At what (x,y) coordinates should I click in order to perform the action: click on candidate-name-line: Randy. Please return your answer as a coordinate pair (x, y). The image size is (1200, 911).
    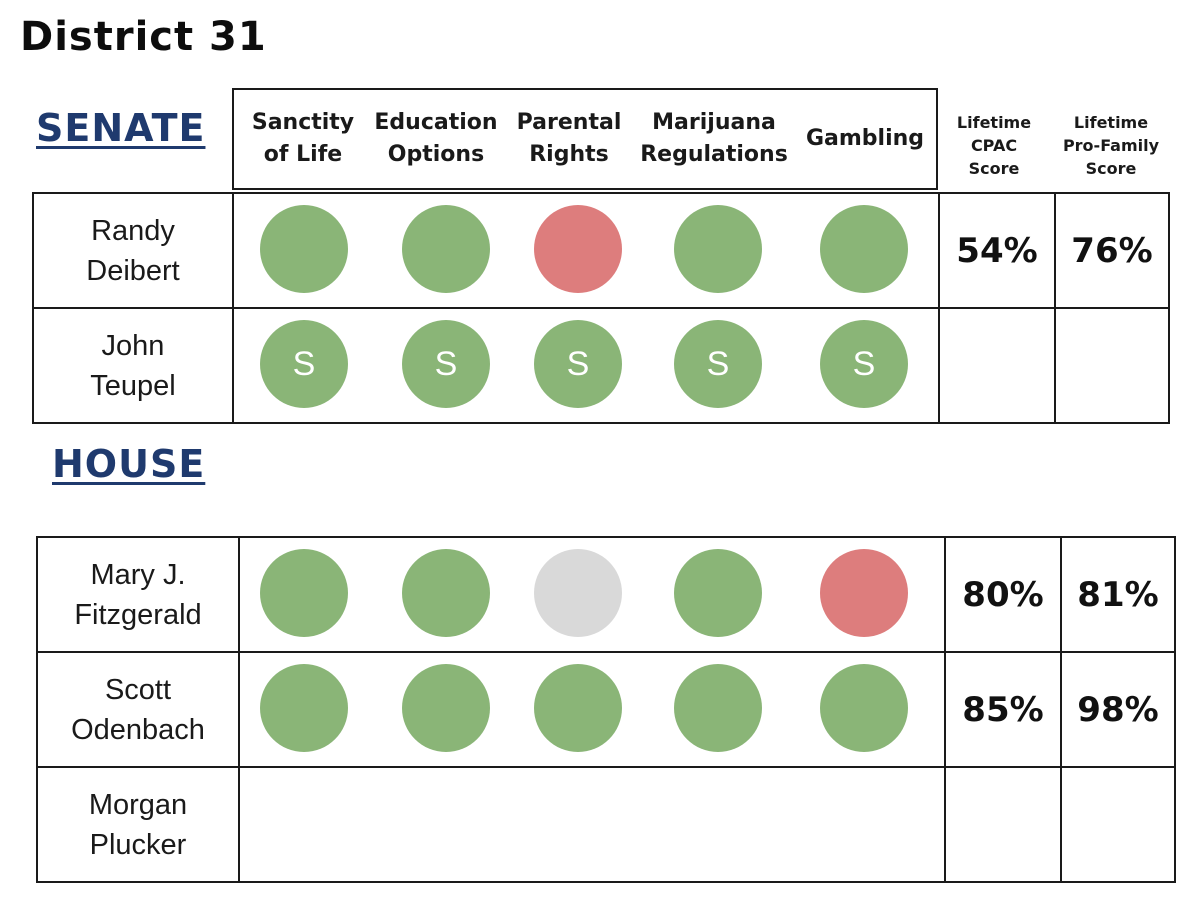
    Looking at the image, I should click on (133, 230).